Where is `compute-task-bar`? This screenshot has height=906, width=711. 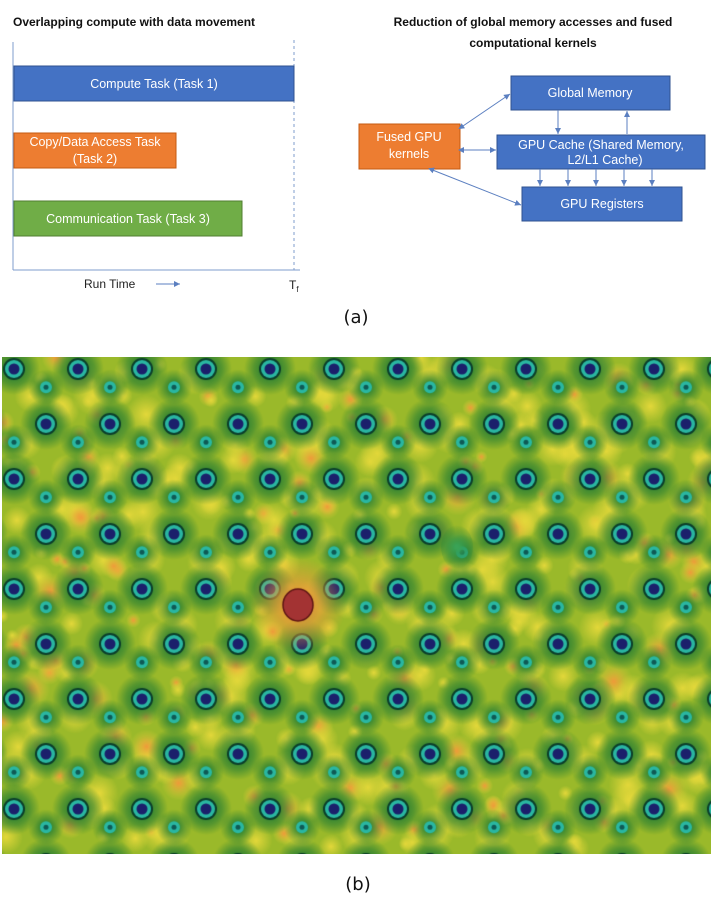 compute-task-bar is located at coordinates (154, 83).